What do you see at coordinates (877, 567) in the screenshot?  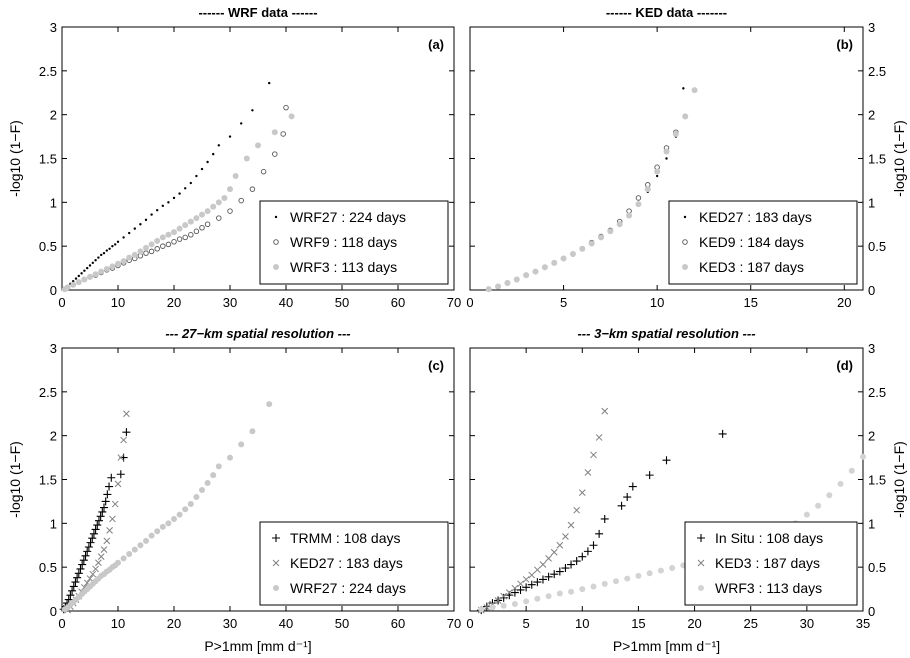 I see `y-tick-label: 0.5` at bounding box center [877, 567].